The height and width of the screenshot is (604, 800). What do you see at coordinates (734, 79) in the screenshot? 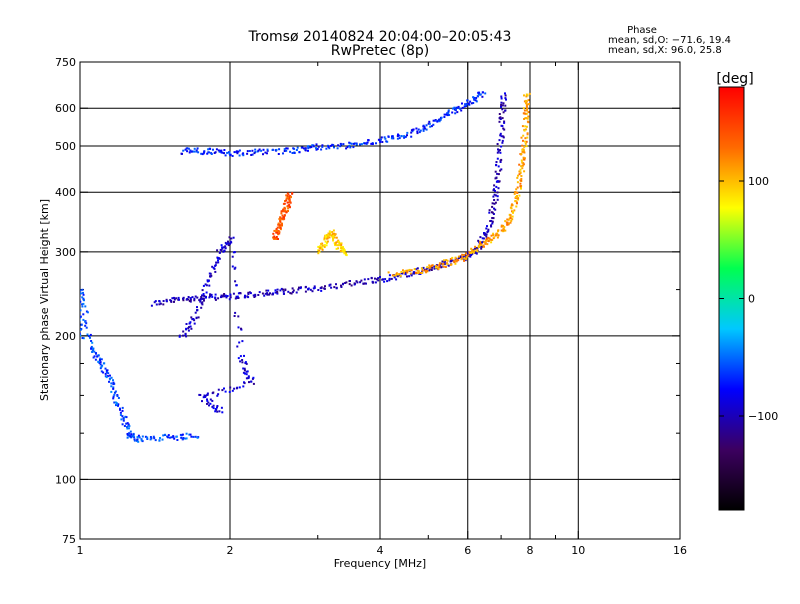
I see `colorbar-label: [deg]` at bounding box center [734, 79].